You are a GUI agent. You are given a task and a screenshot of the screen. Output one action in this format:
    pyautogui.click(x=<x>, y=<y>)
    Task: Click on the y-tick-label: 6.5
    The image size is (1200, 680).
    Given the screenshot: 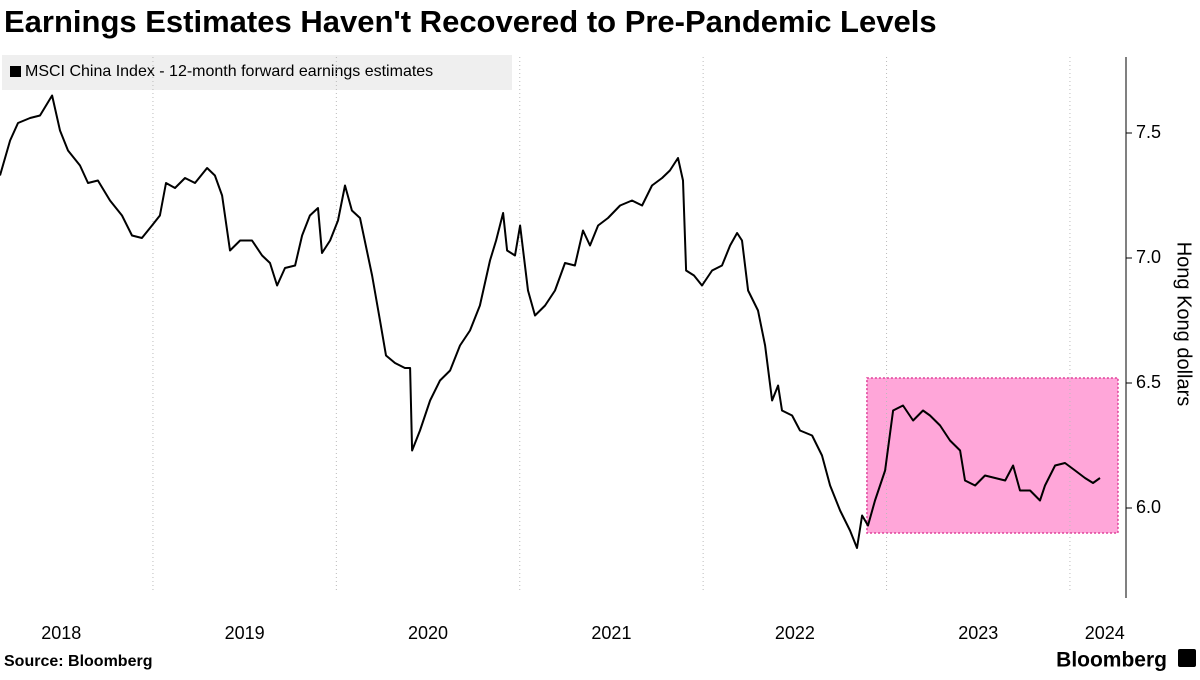 What is the action you would take?
    pyautogui.click(x=1148, y=382)
    